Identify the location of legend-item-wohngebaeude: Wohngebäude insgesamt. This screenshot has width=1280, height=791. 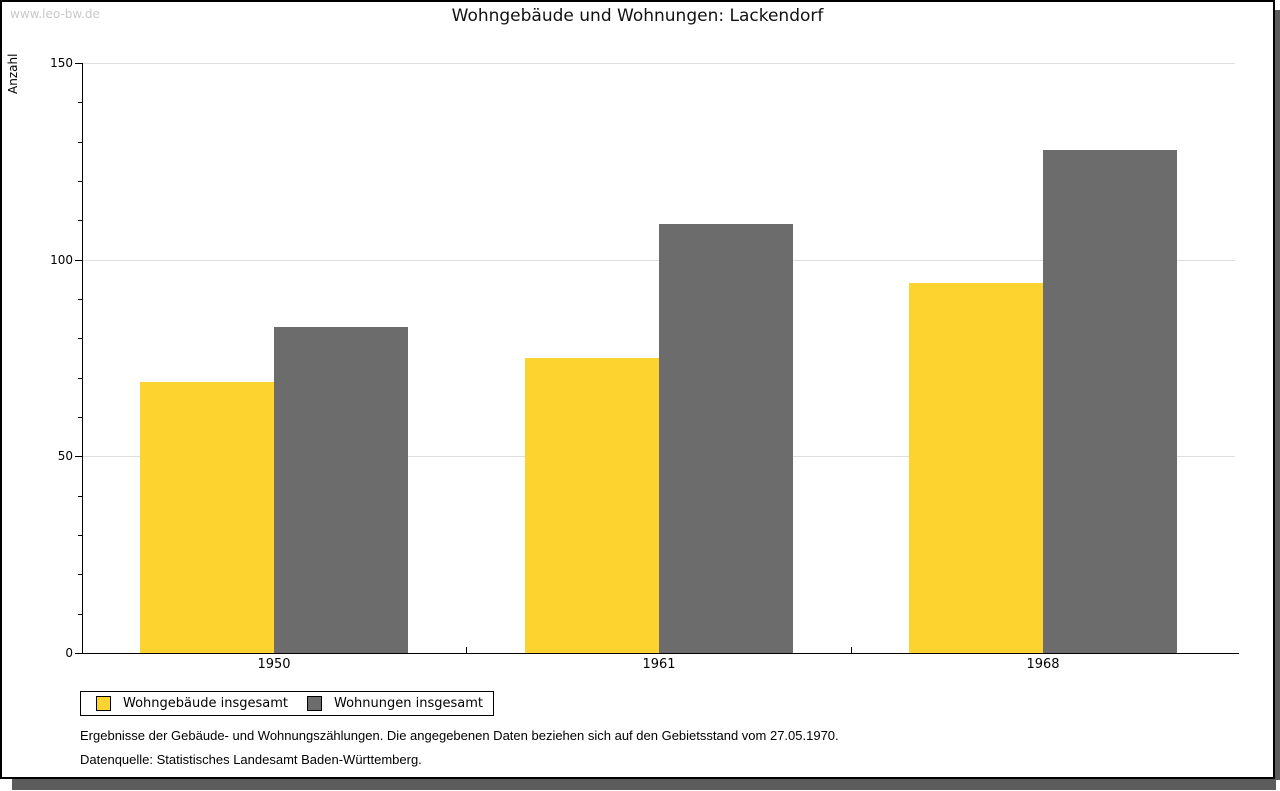
(192, 703).